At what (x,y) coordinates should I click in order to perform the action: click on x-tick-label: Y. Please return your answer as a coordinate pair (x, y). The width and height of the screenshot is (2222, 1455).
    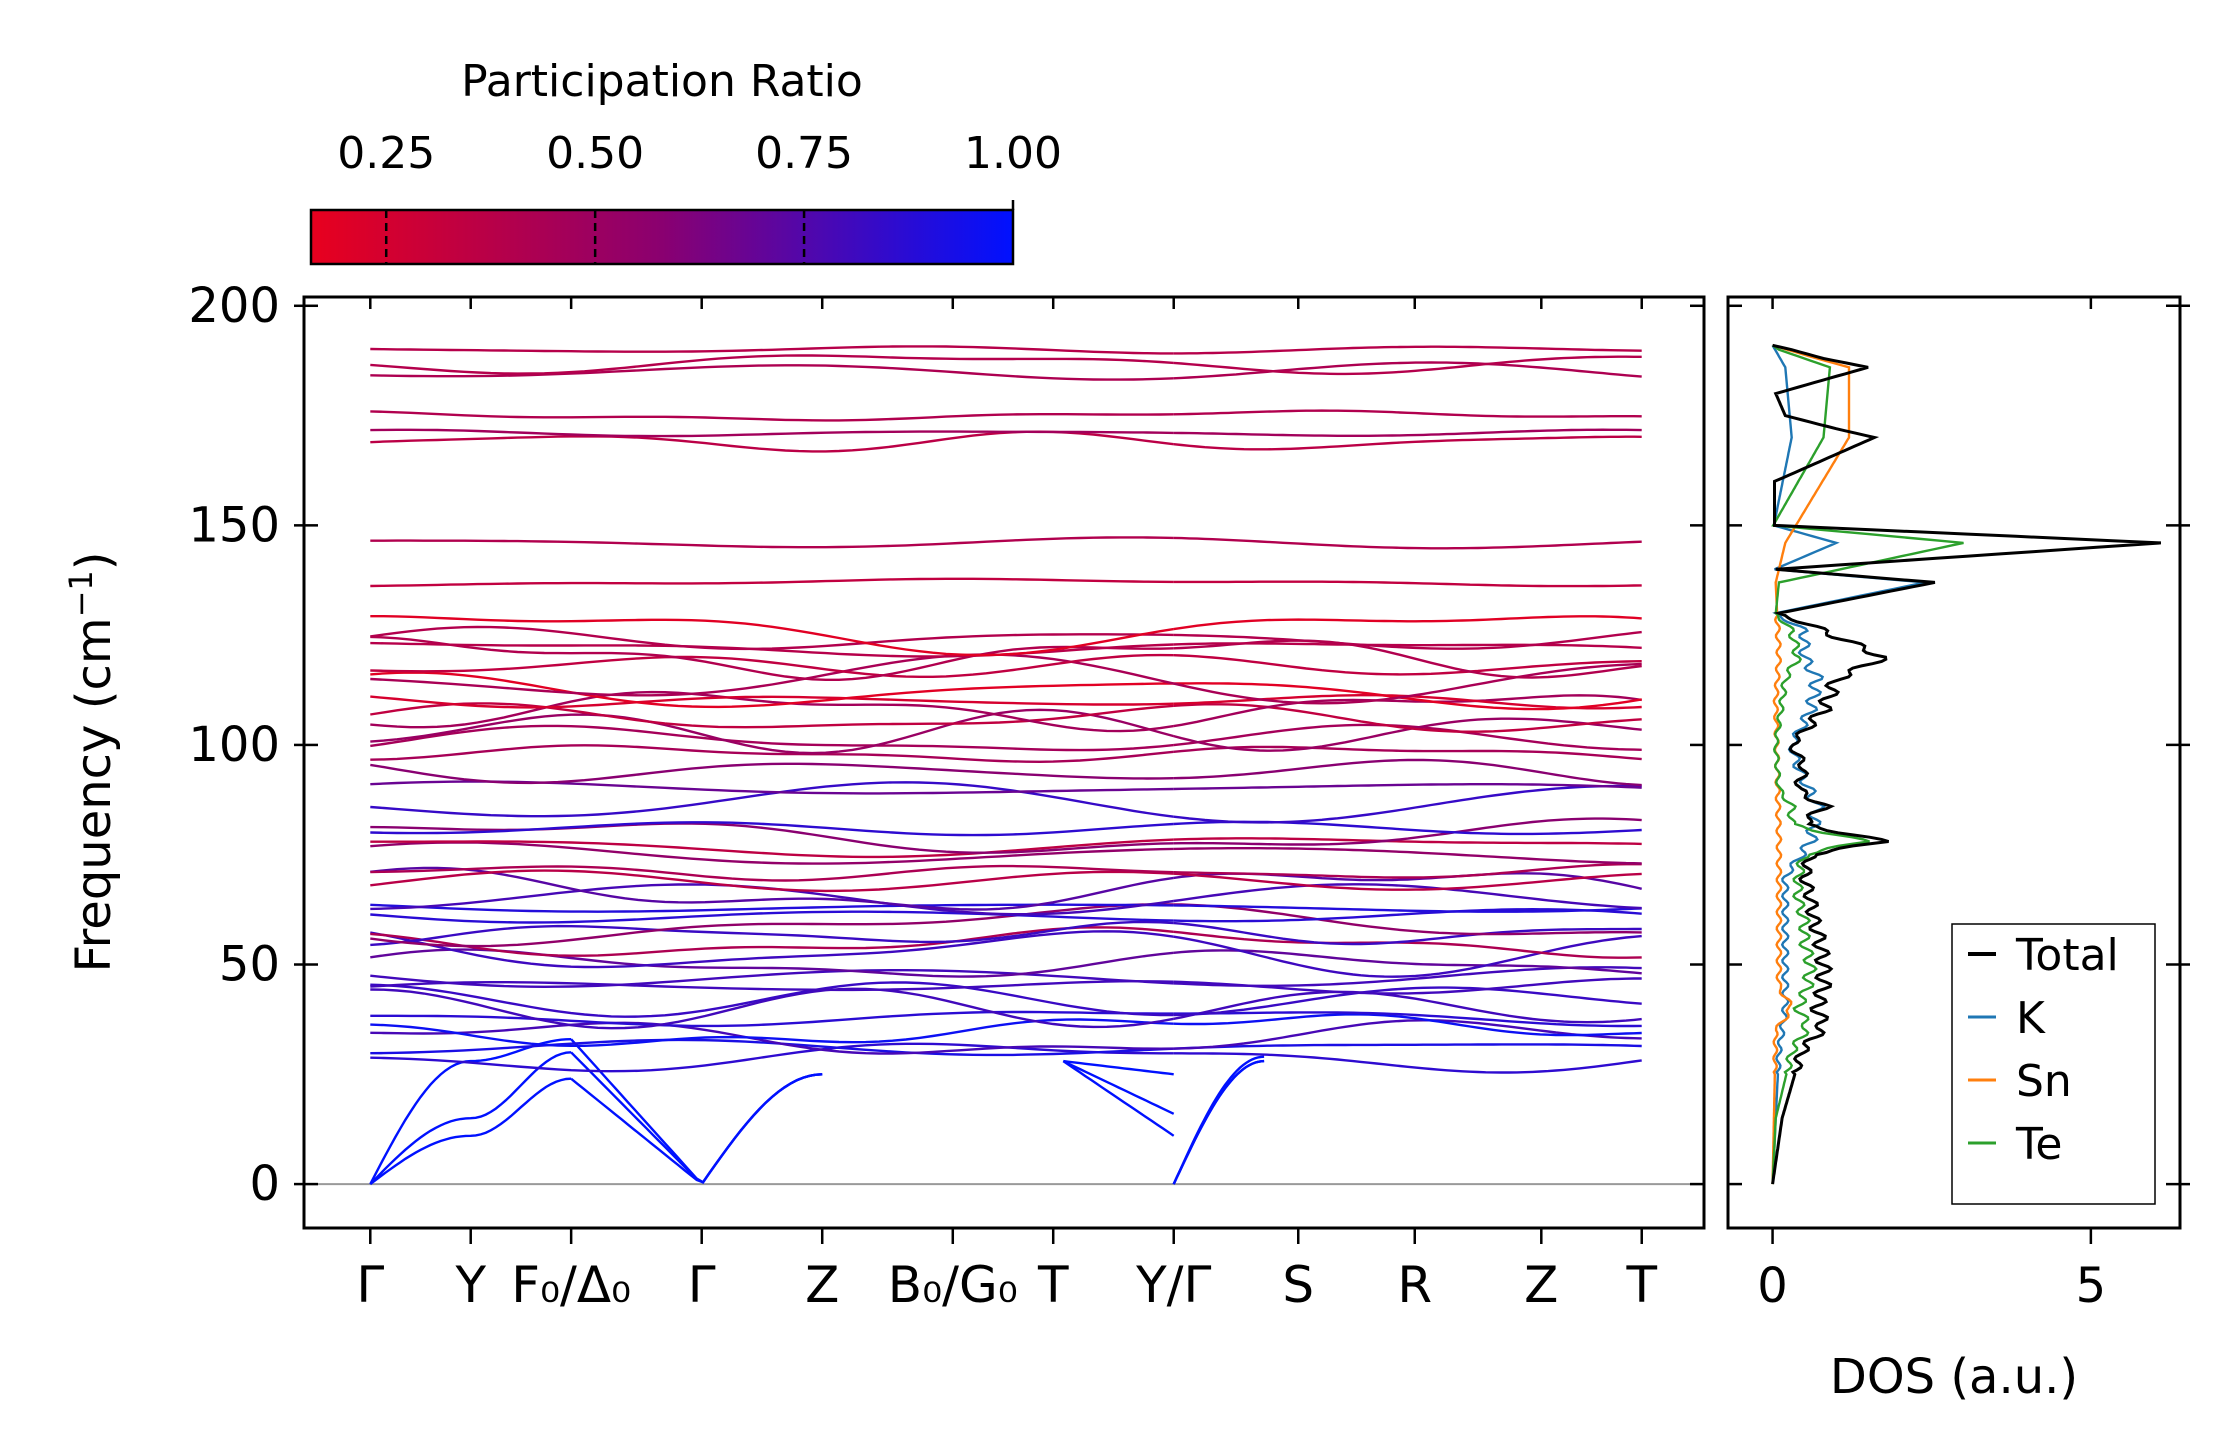
    Looking at the image, I should click on (470, 1285).